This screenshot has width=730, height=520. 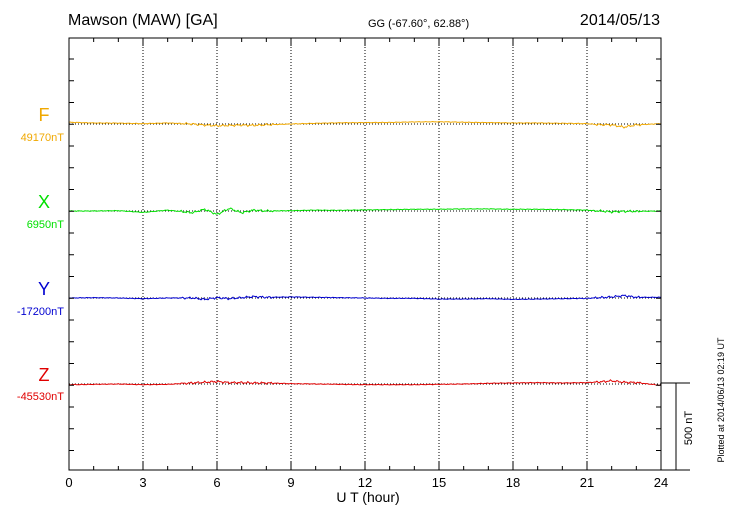 I want to click on series-line-Z, so click(x=364, y=382).